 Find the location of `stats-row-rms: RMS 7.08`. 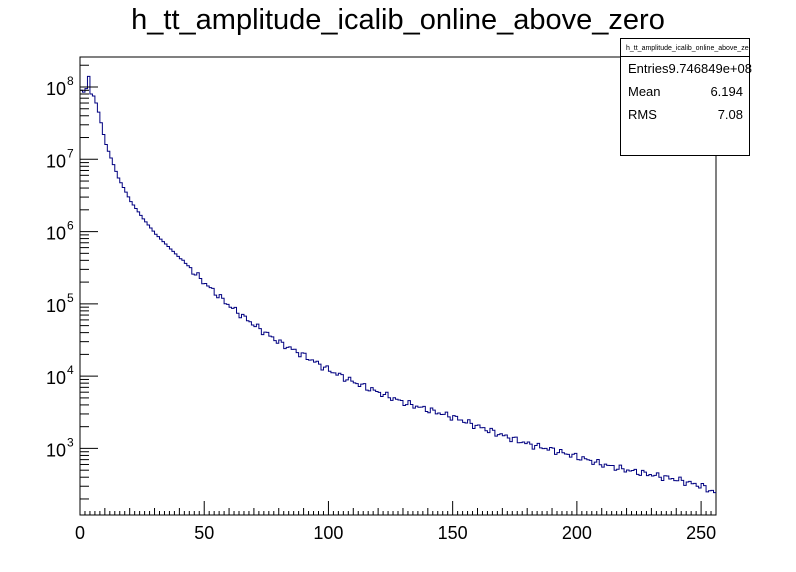

stats-row-rms: RMS 7.08 is located at coordinates (685, 114).